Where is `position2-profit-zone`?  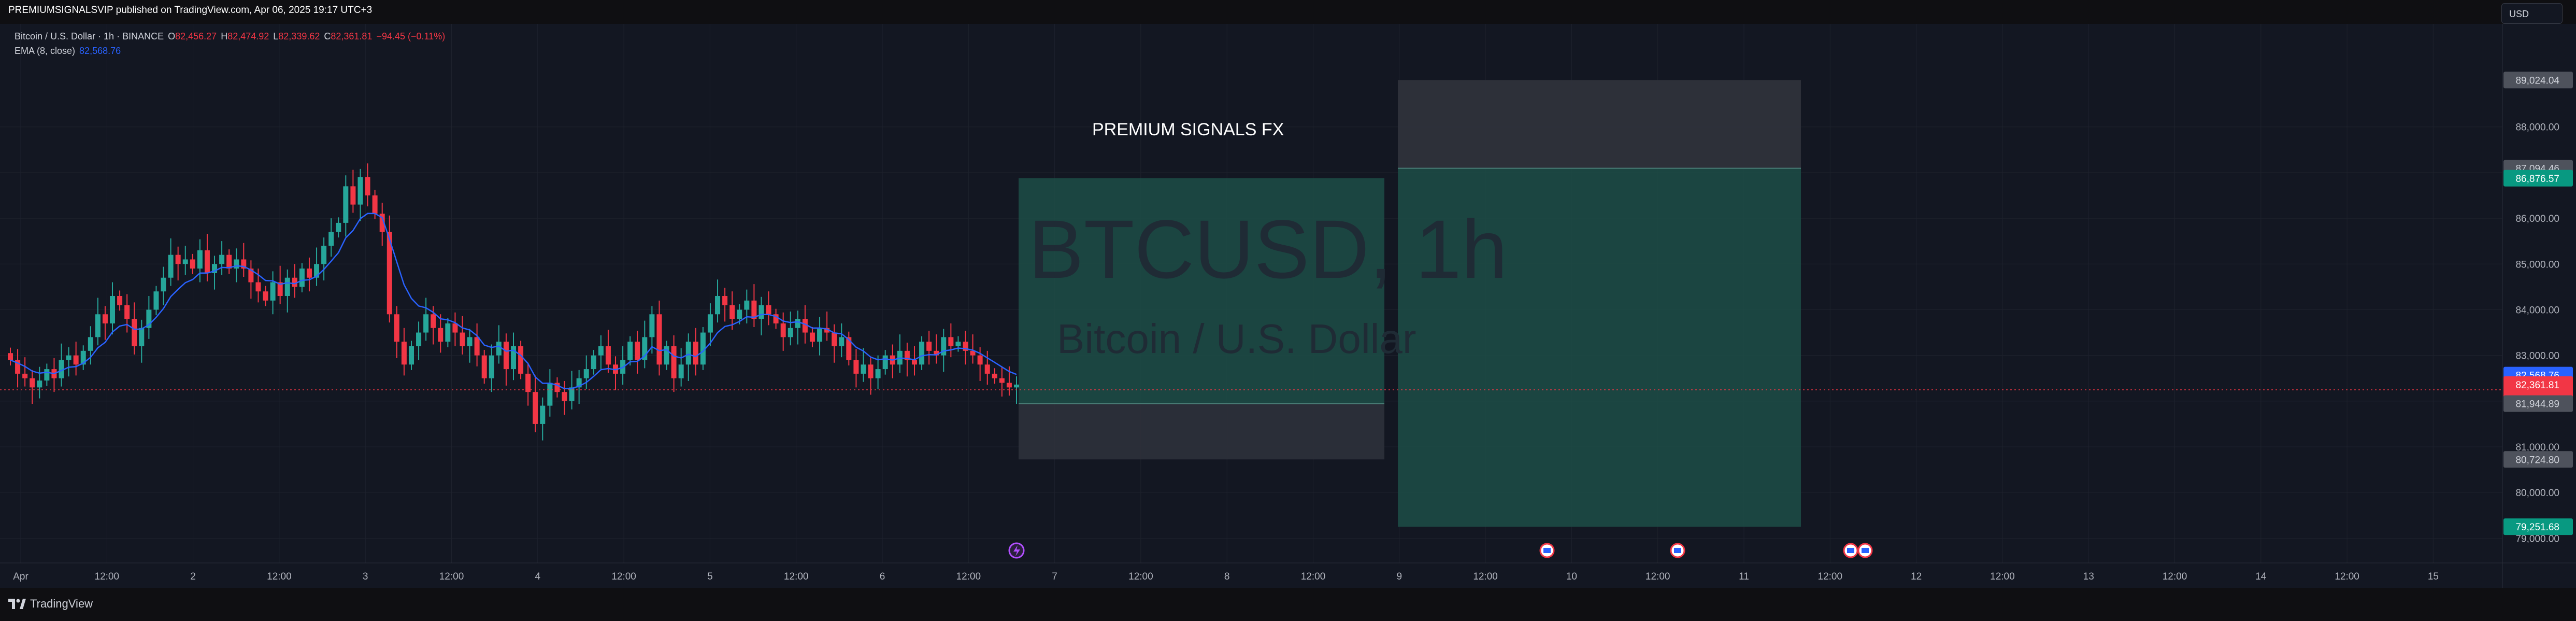 position2-profit-zone is located at coordinates (1600, 347).